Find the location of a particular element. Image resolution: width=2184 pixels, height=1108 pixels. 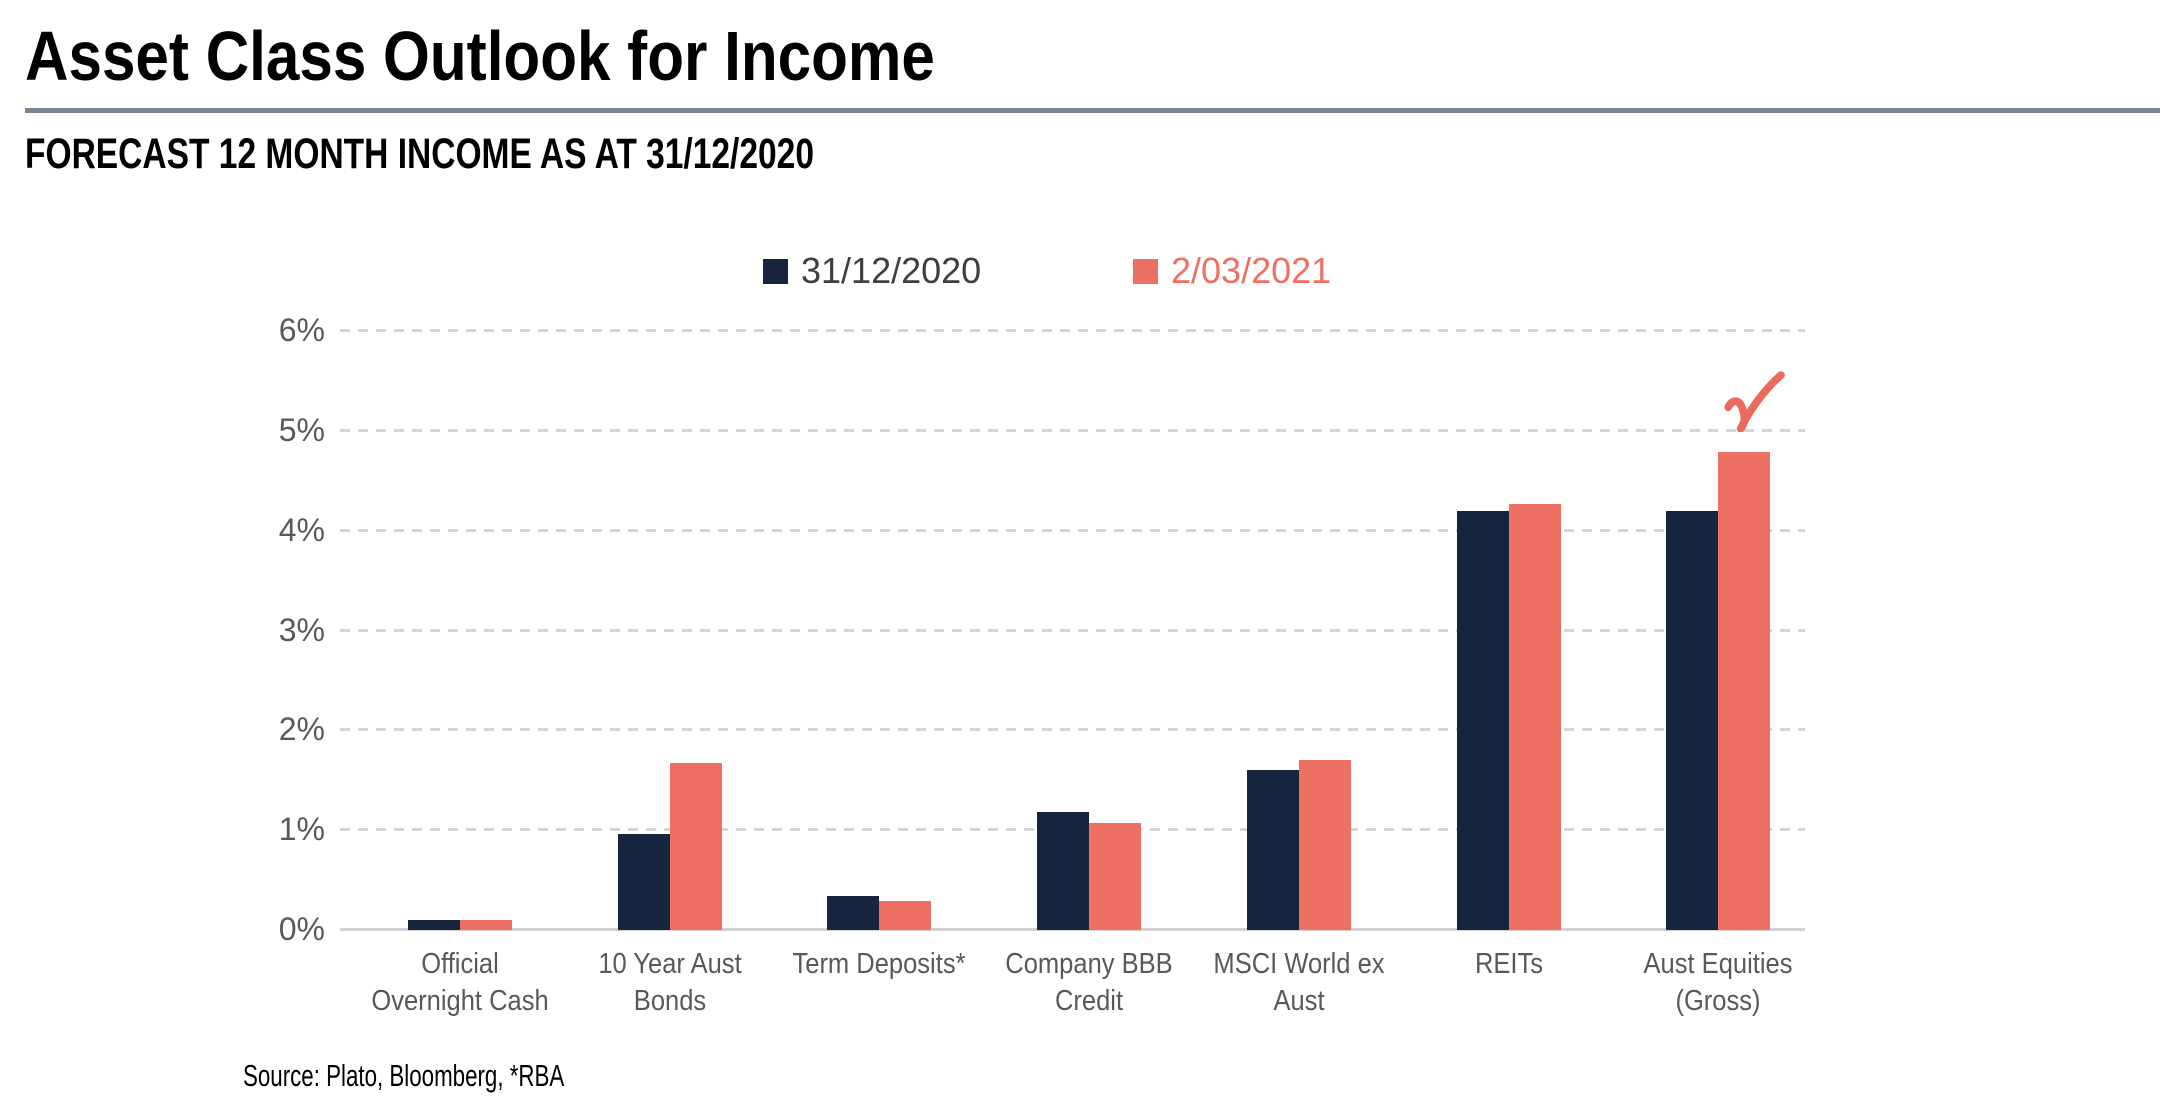

x-axis-category-label-aust-equities-gross-: Aust Equities (Gross) is located at coordinates (1717, 983).